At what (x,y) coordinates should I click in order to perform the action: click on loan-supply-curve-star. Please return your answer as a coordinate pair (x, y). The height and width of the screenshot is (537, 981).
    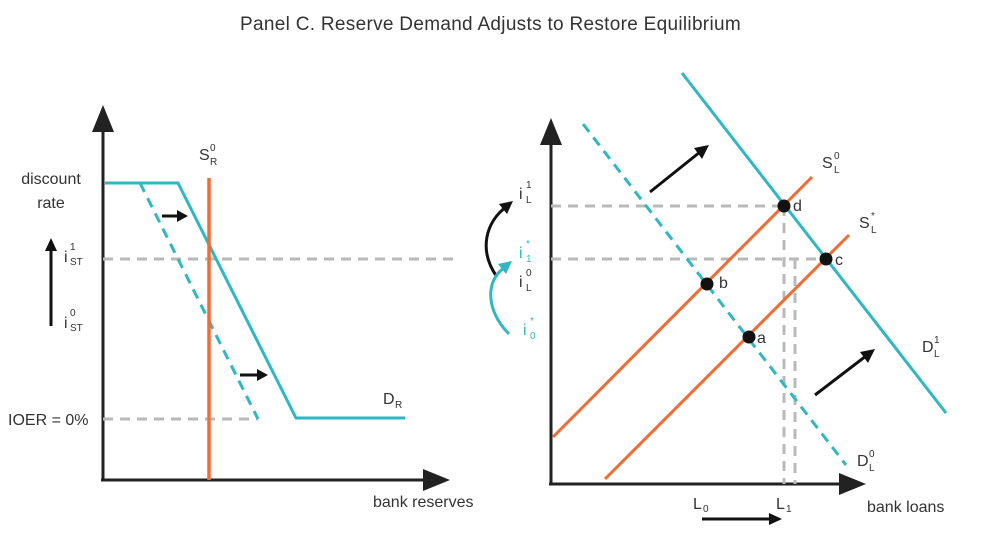
    Looking at the image, I should click on (727, 357).